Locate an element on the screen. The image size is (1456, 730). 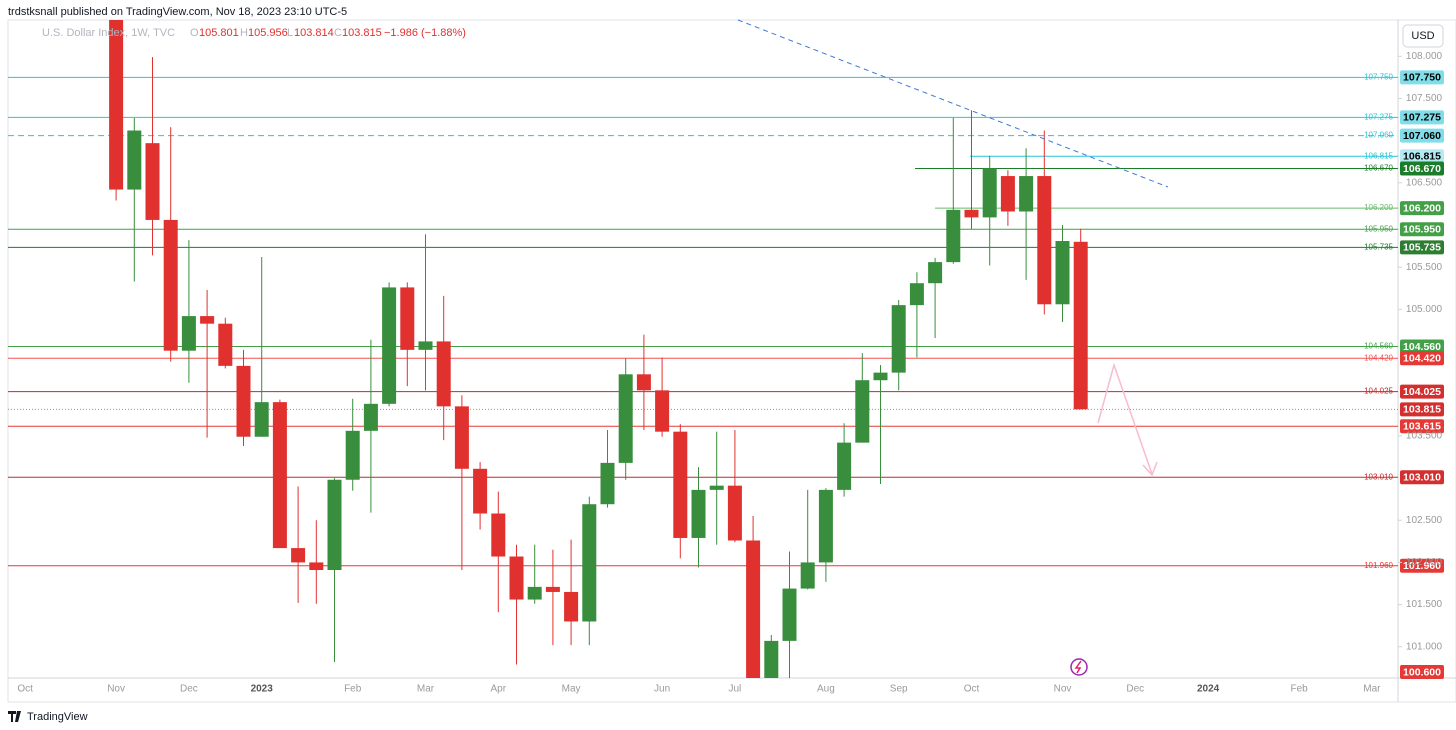
high: 105.956 is located at coordinates (268, 33).